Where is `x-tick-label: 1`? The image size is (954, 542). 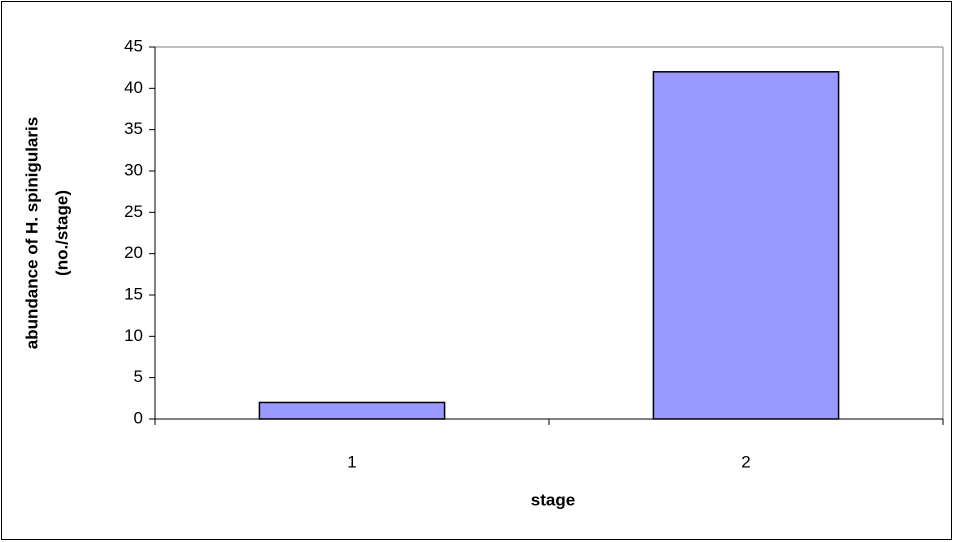 x-tick-label: 1 is located at coordinates (351, 461).